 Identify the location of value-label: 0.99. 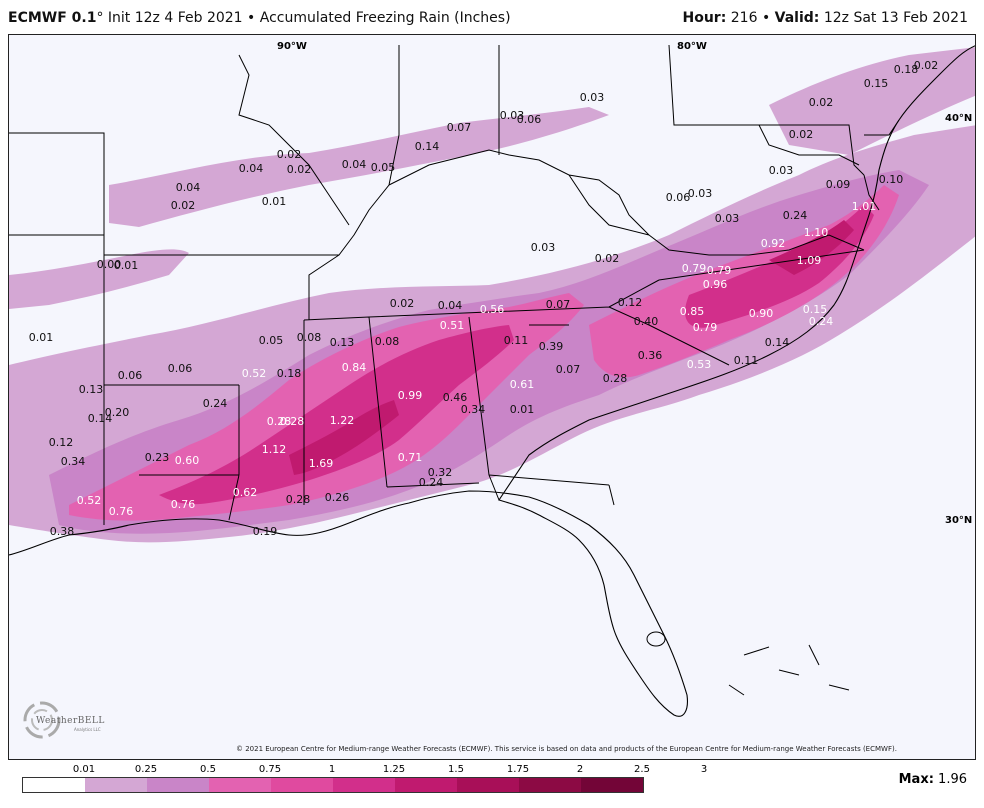
(410, 395).